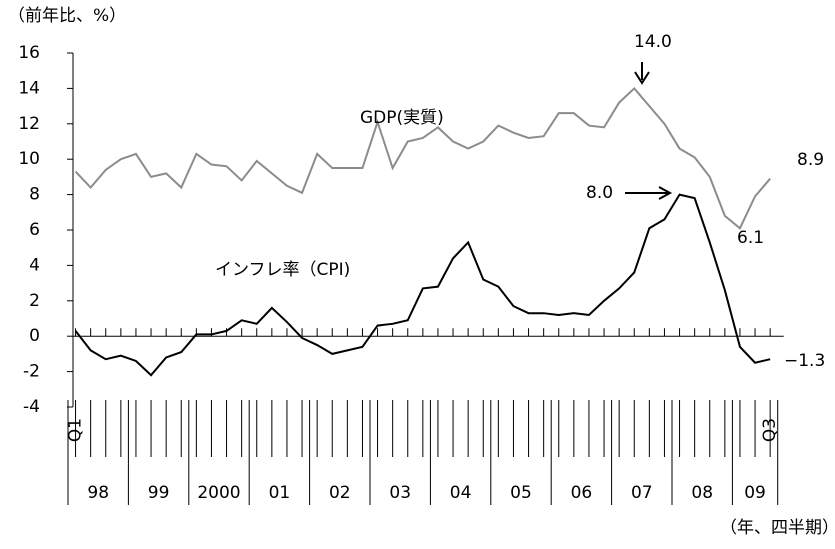  Describe the element at coordinates (34, 336) in the screenshot. I see `y-tick-label: 0` at that location.